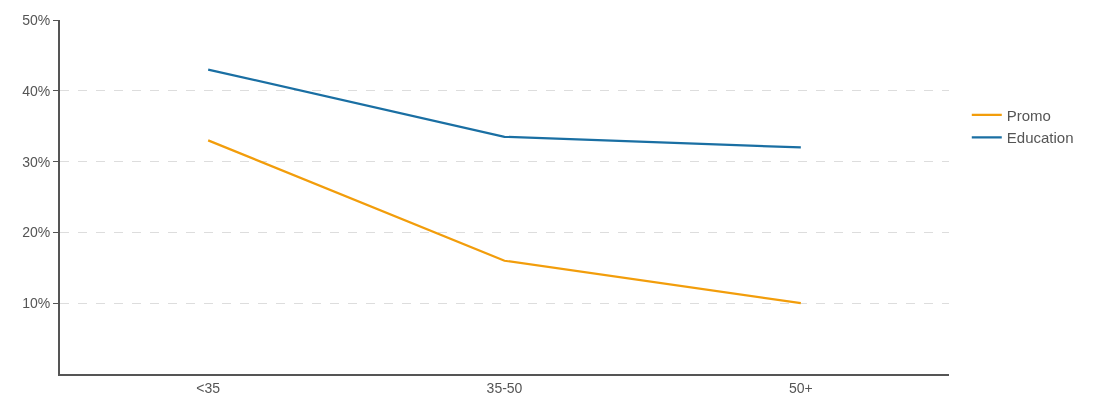 Image resolution: width=1109 pixels, height=408 pixels. Describe the element at coordinates (1040, 138) in the screenshot. I see `legend-label: Education` at that location.